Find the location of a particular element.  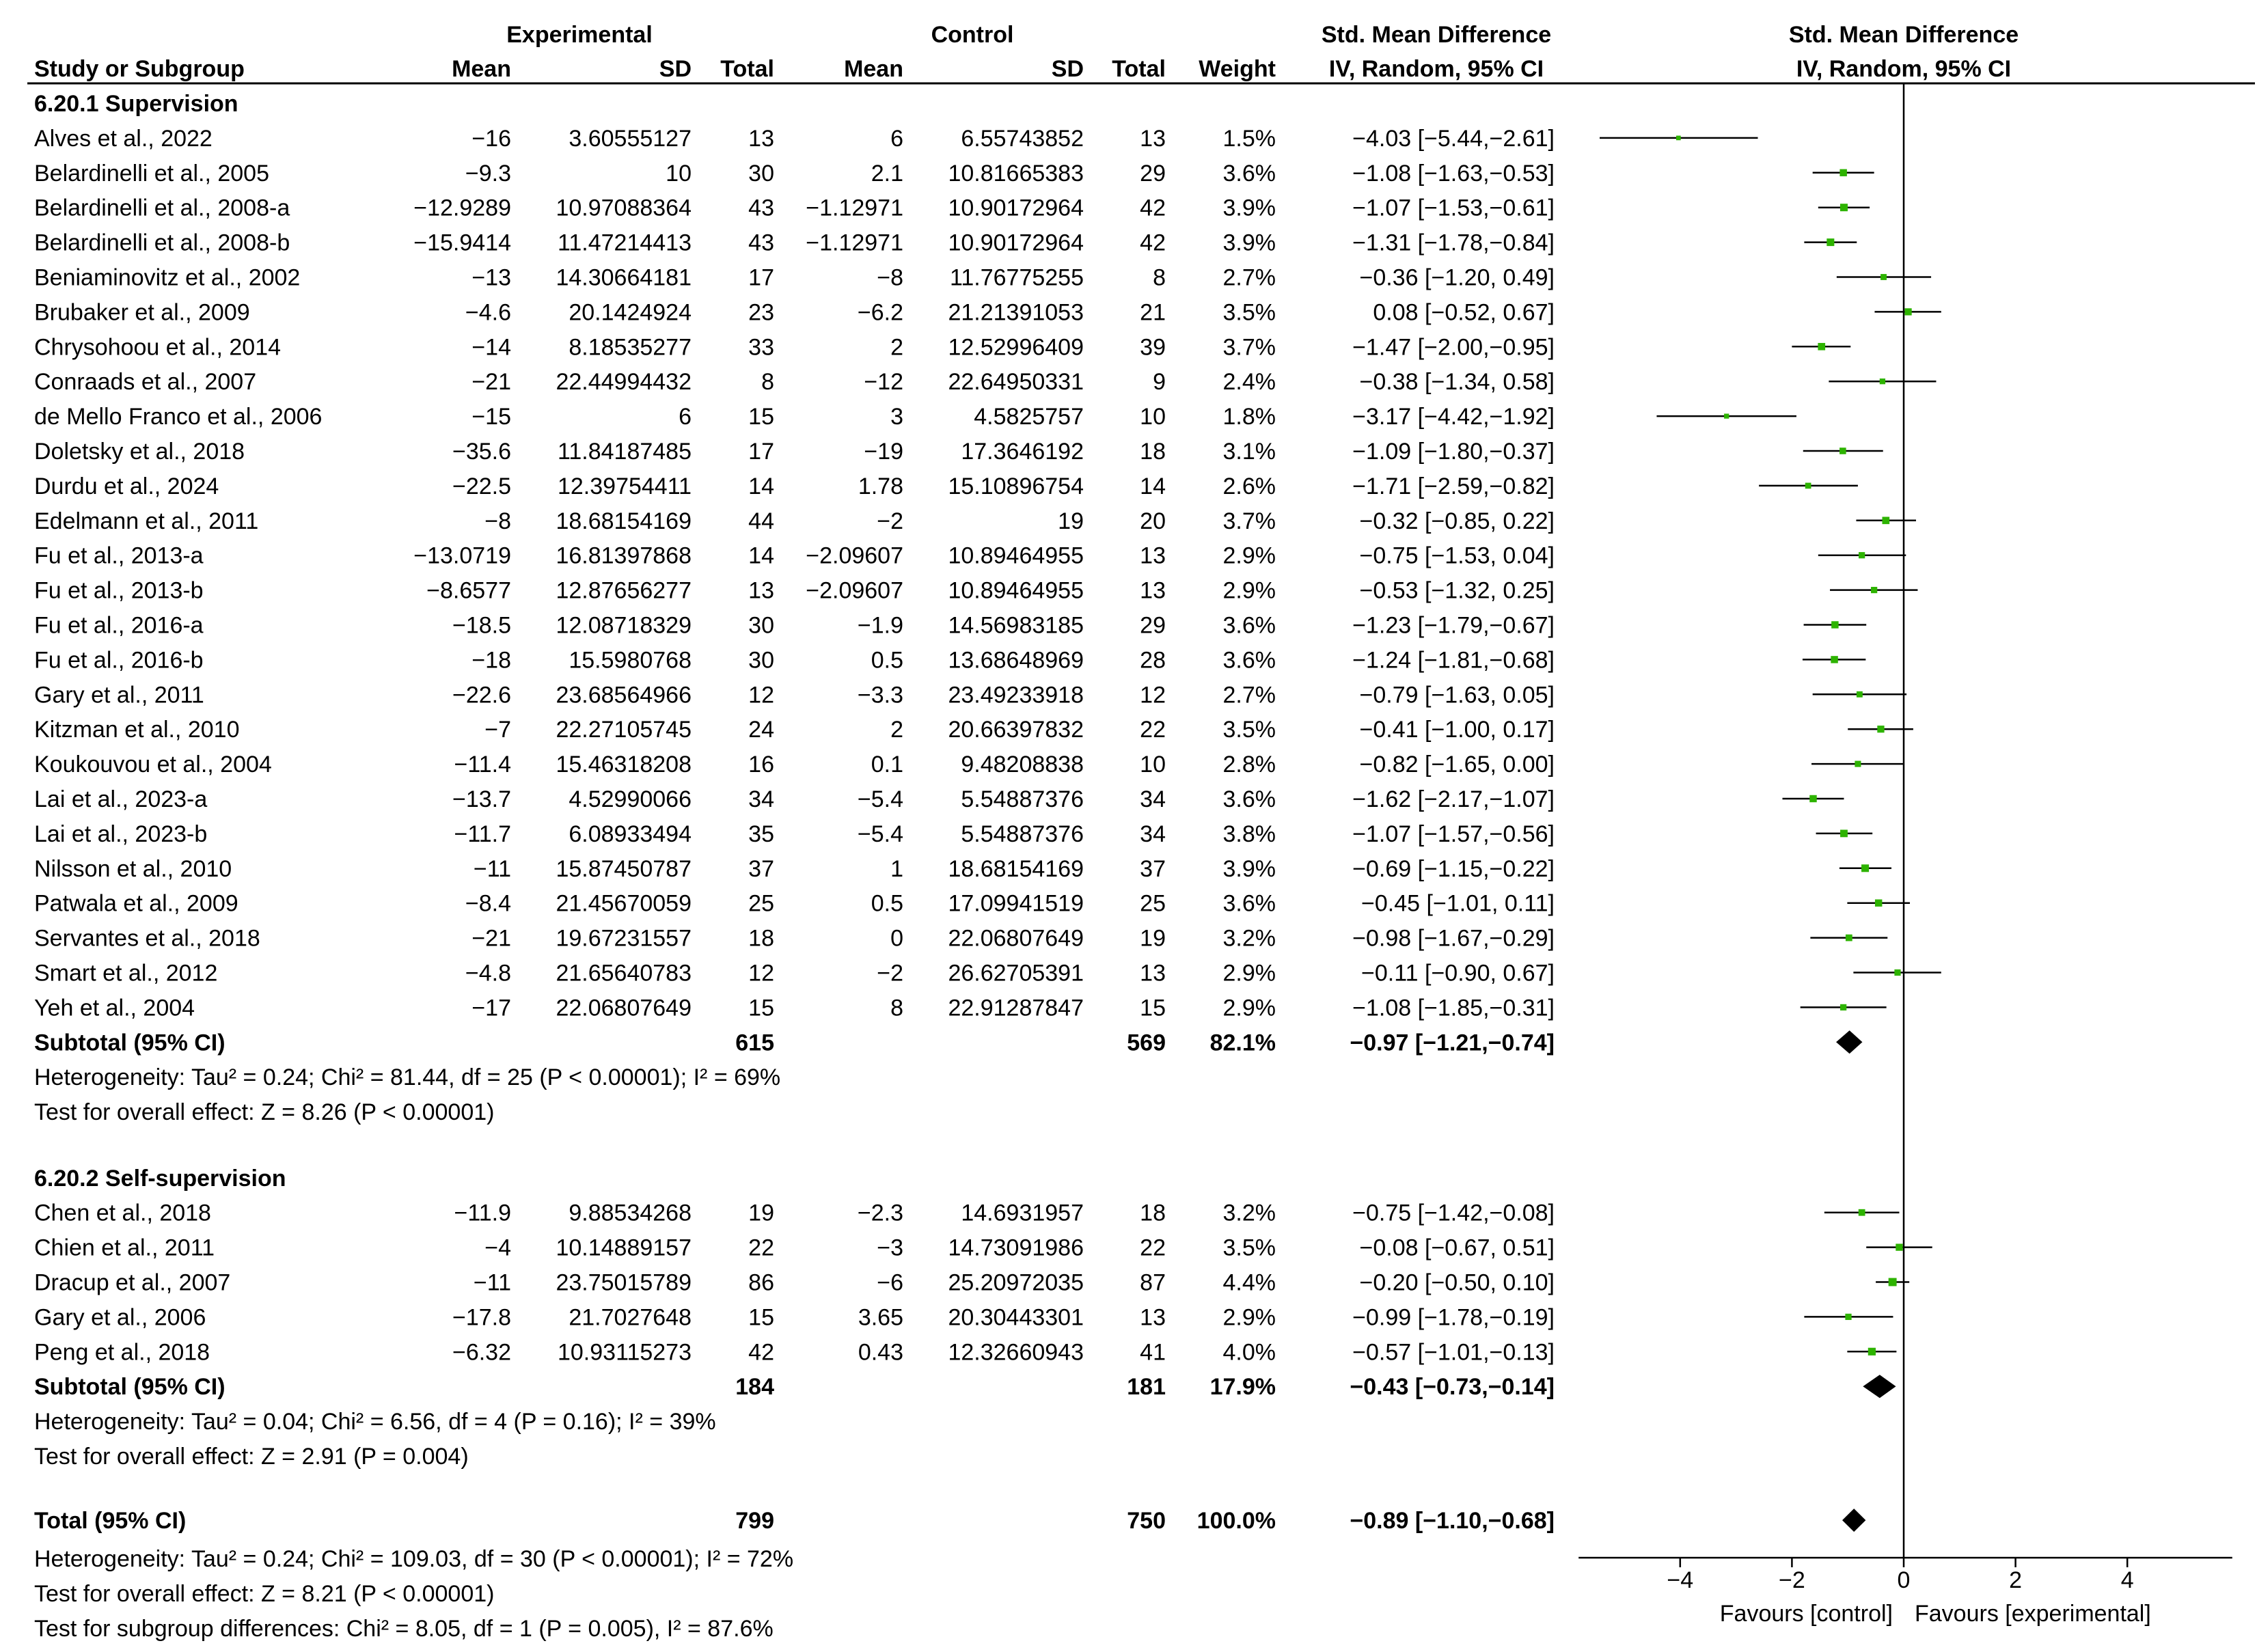

study-total-experimental: 33 is located at coordinates (761, 347).